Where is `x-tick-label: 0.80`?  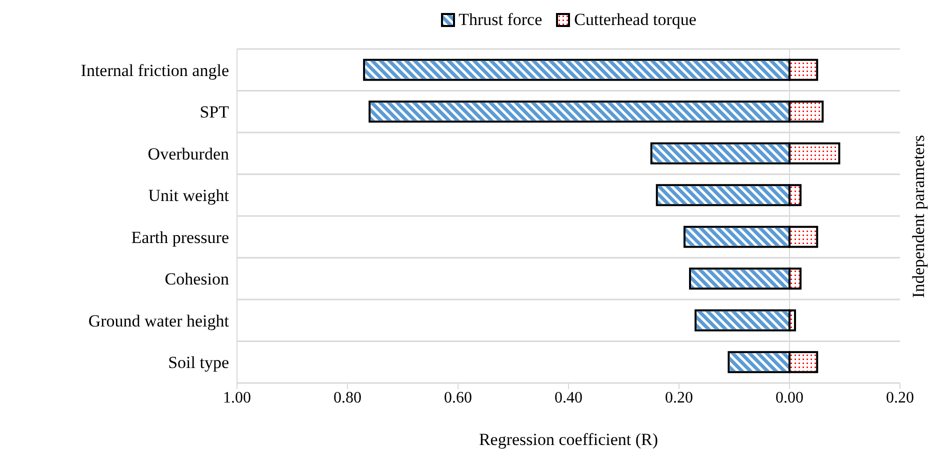 x-tick-label: 0.80 is located at coordinates (348, 397).